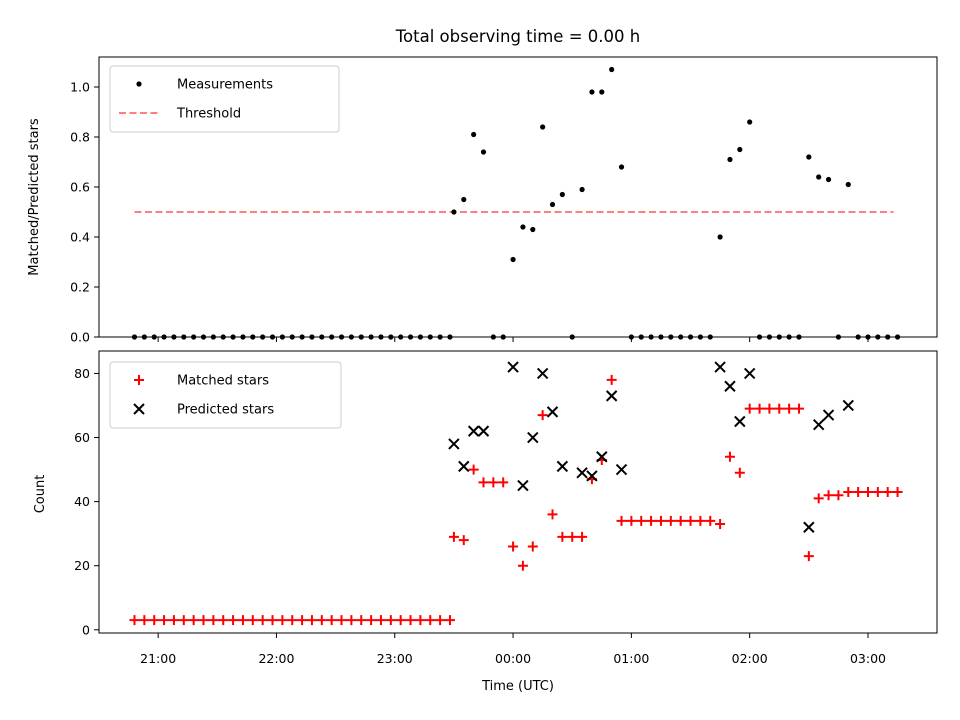 The height and width of the screenshot is (720, 960). I want to click on bottom-x-tick-label: 21:00, so click(158, 658).